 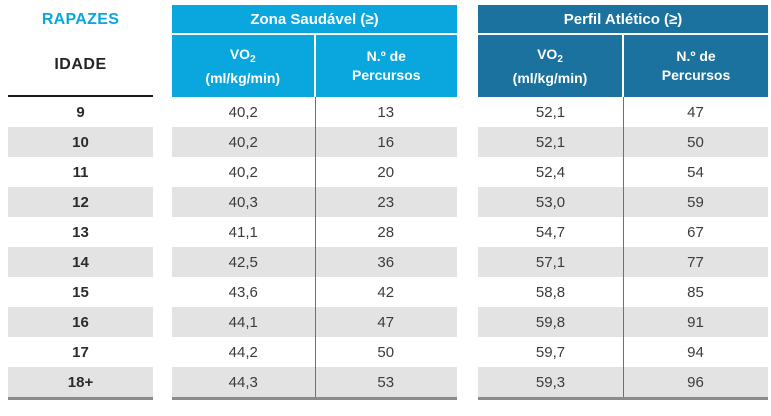 What do you see at coordinates (695, 352) in the screenshot?
I see `percursos-value-cell: 94` at bounding box center [695, 352].